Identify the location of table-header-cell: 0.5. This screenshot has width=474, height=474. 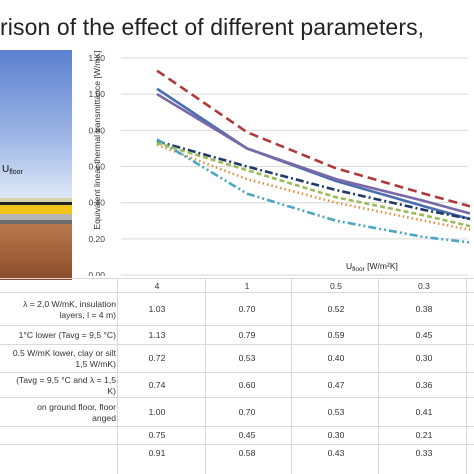
(336, 286).